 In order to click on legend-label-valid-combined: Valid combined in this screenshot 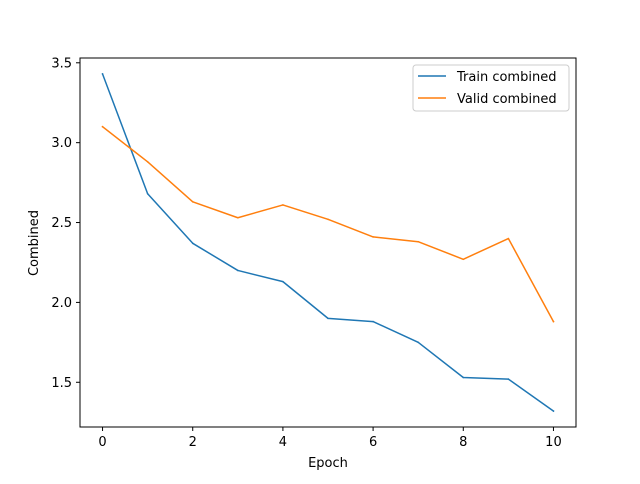, I will do `click(507, 99)`.